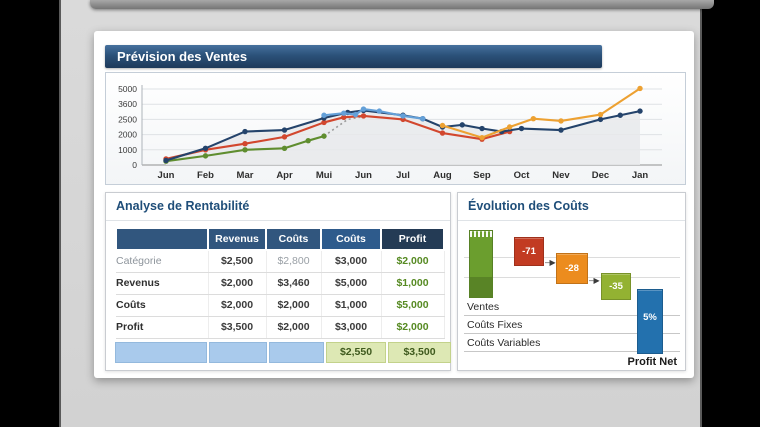 This screenshot has height=427, width=760. I want to click on profit-net-bar: 5%, so click(650, 321).